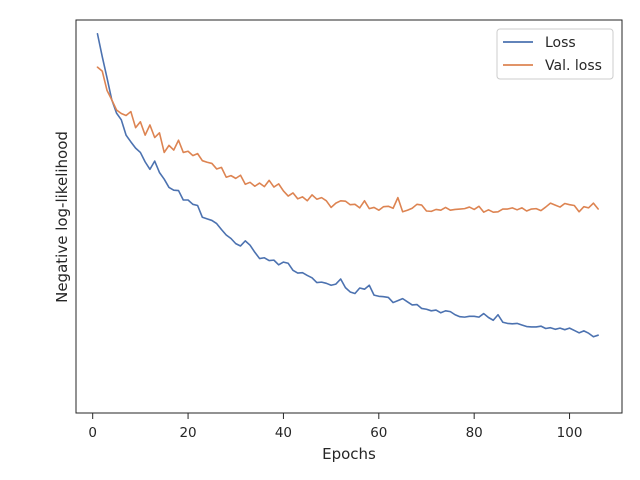 This screenshot has height=480, width=640. Describe the element at coordinates (349, 454) in the screenshot. I see `x-axis-label: Epochs` at that location.